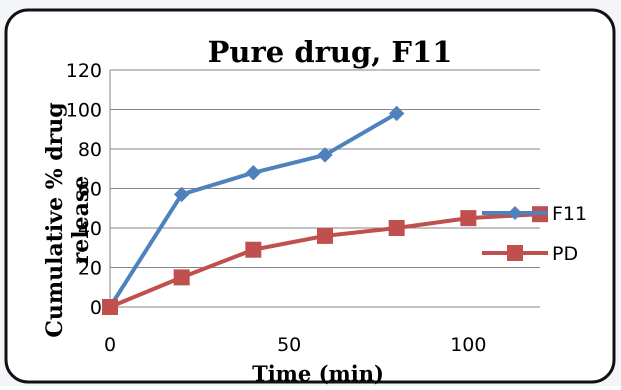 The height and width of the screenshot is (390, 621). I want to click on y-axis-label: Cumulative % drugrelease, so click(68, 219).